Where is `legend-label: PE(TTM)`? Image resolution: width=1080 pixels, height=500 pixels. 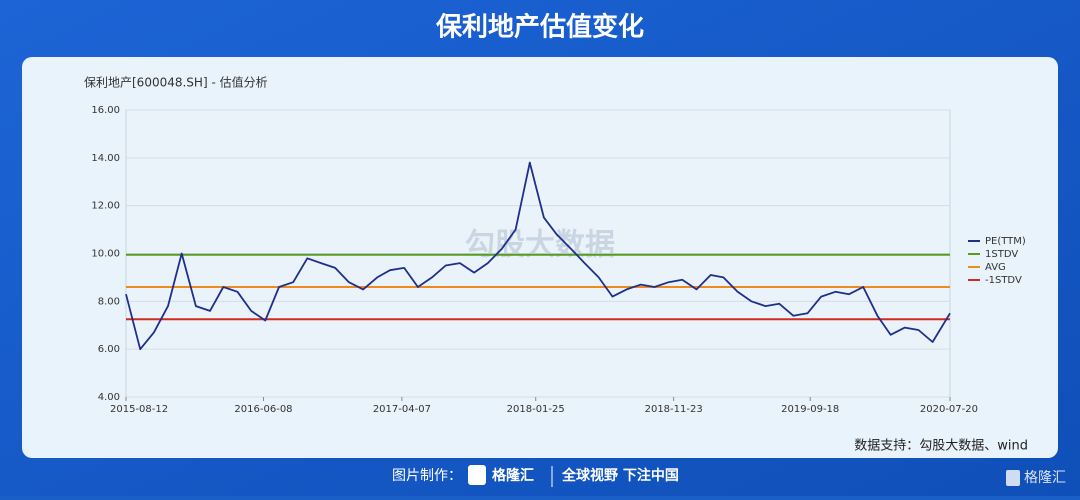 legend-label: PE(TTM) is located at coordinates (1005, 241).